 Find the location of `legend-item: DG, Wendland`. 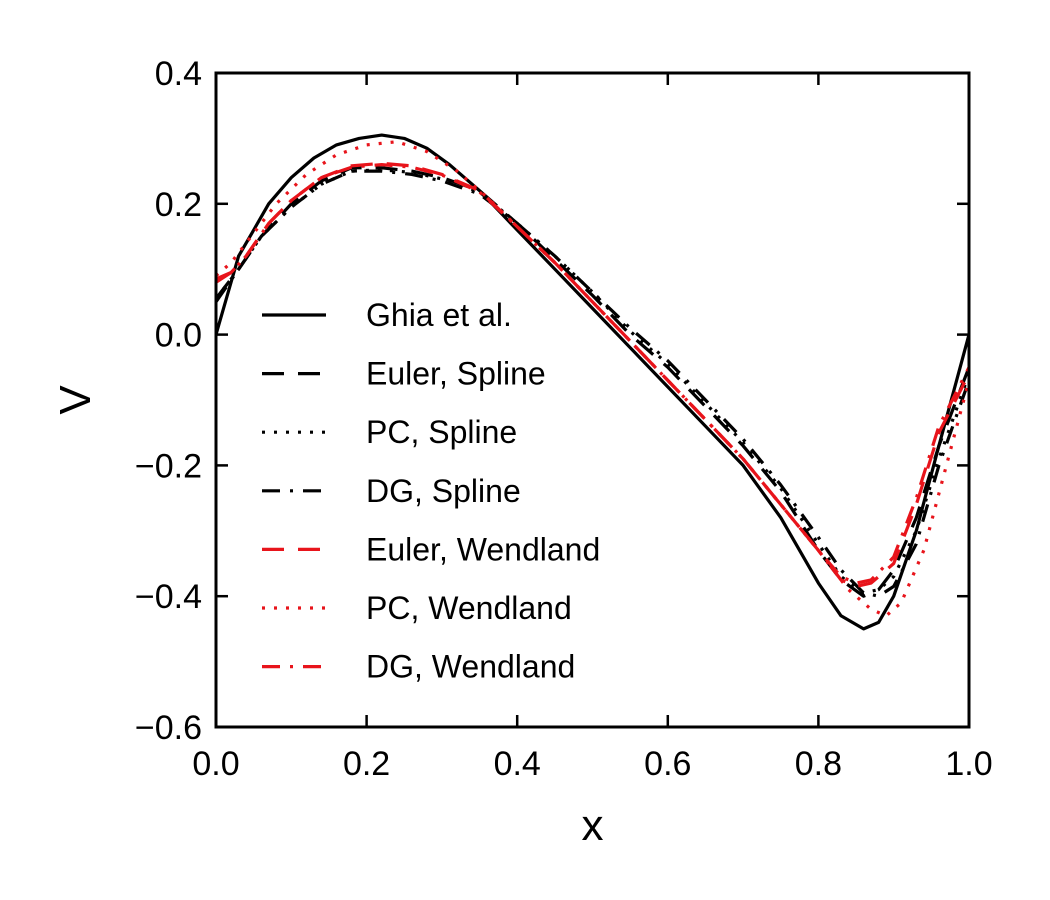

legend-item: DG, Wendland is located at coordinates (418, 667).